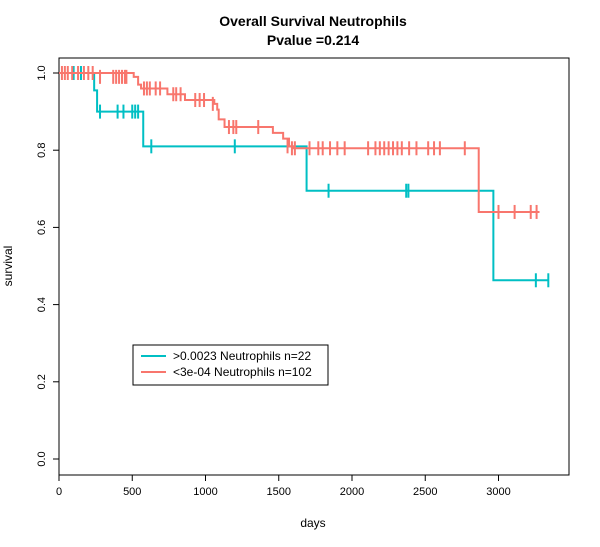 The height and width of the screenshot is (547, 600). Describe the element at coordinates (279, 492) in the screenshot. I see `x-tick-label: 1500` at that location.